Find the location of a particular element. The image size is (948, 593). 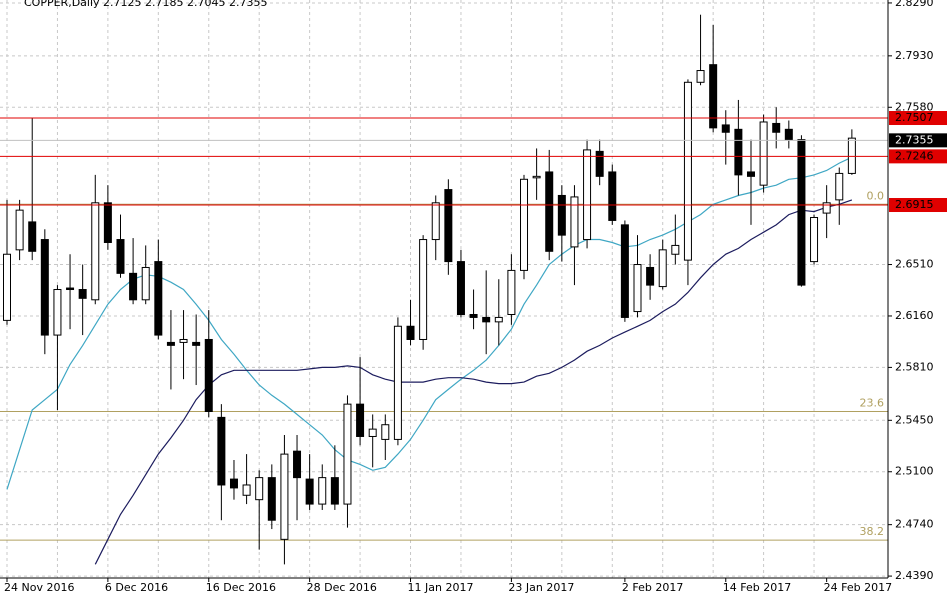

chart-title: COPPER,Daily 2.7125 2.7185 2.7045 2.7355 is located at coordinates (145, 4).